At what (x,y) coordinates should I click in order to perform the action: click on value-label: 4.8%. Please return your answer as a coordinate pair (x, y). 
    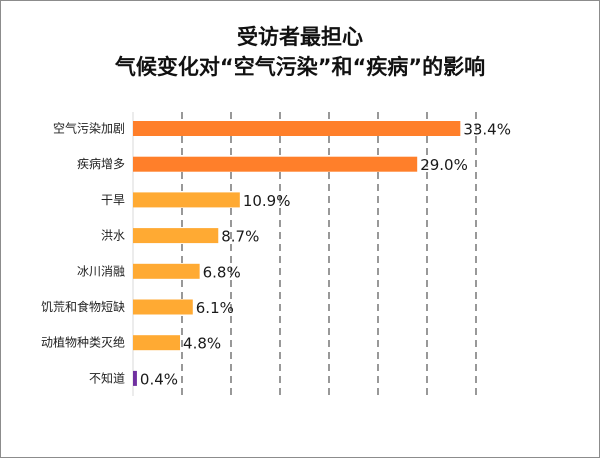
    Looking at the image, I should click on (202, 344).